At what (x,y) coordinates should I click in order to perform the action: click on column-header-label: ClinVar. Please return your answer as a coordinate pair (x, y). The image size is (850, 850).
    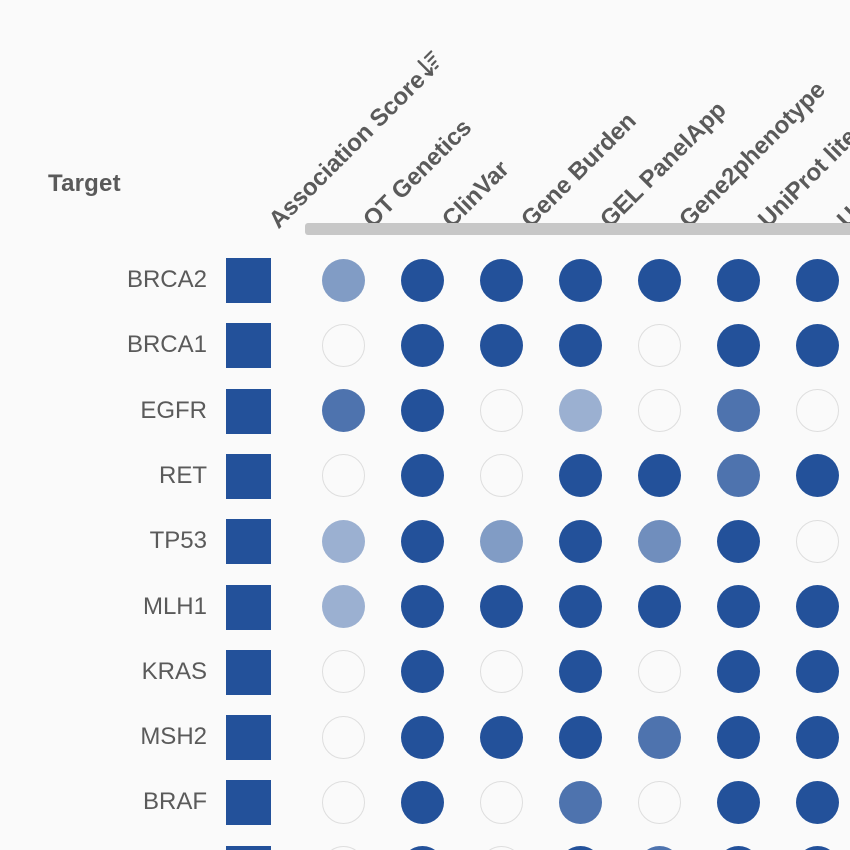
    Looking at the image, I should click on (476, 194).